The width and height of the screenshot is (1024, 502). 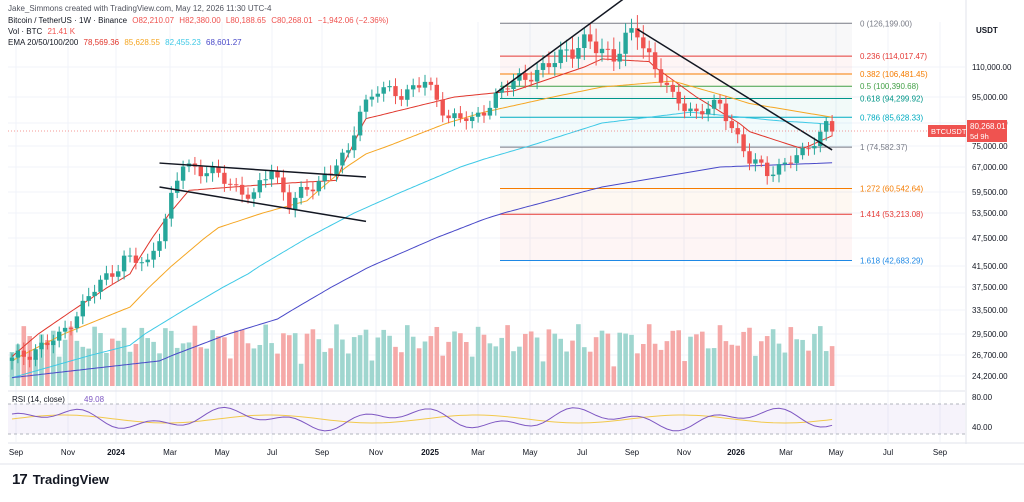 What do you see at coordinates (68, 20) in the screenshot?
I see `symbol-name: Bitcoin / TetherUS · 1W · Binance` at bounding box center [68, 20].